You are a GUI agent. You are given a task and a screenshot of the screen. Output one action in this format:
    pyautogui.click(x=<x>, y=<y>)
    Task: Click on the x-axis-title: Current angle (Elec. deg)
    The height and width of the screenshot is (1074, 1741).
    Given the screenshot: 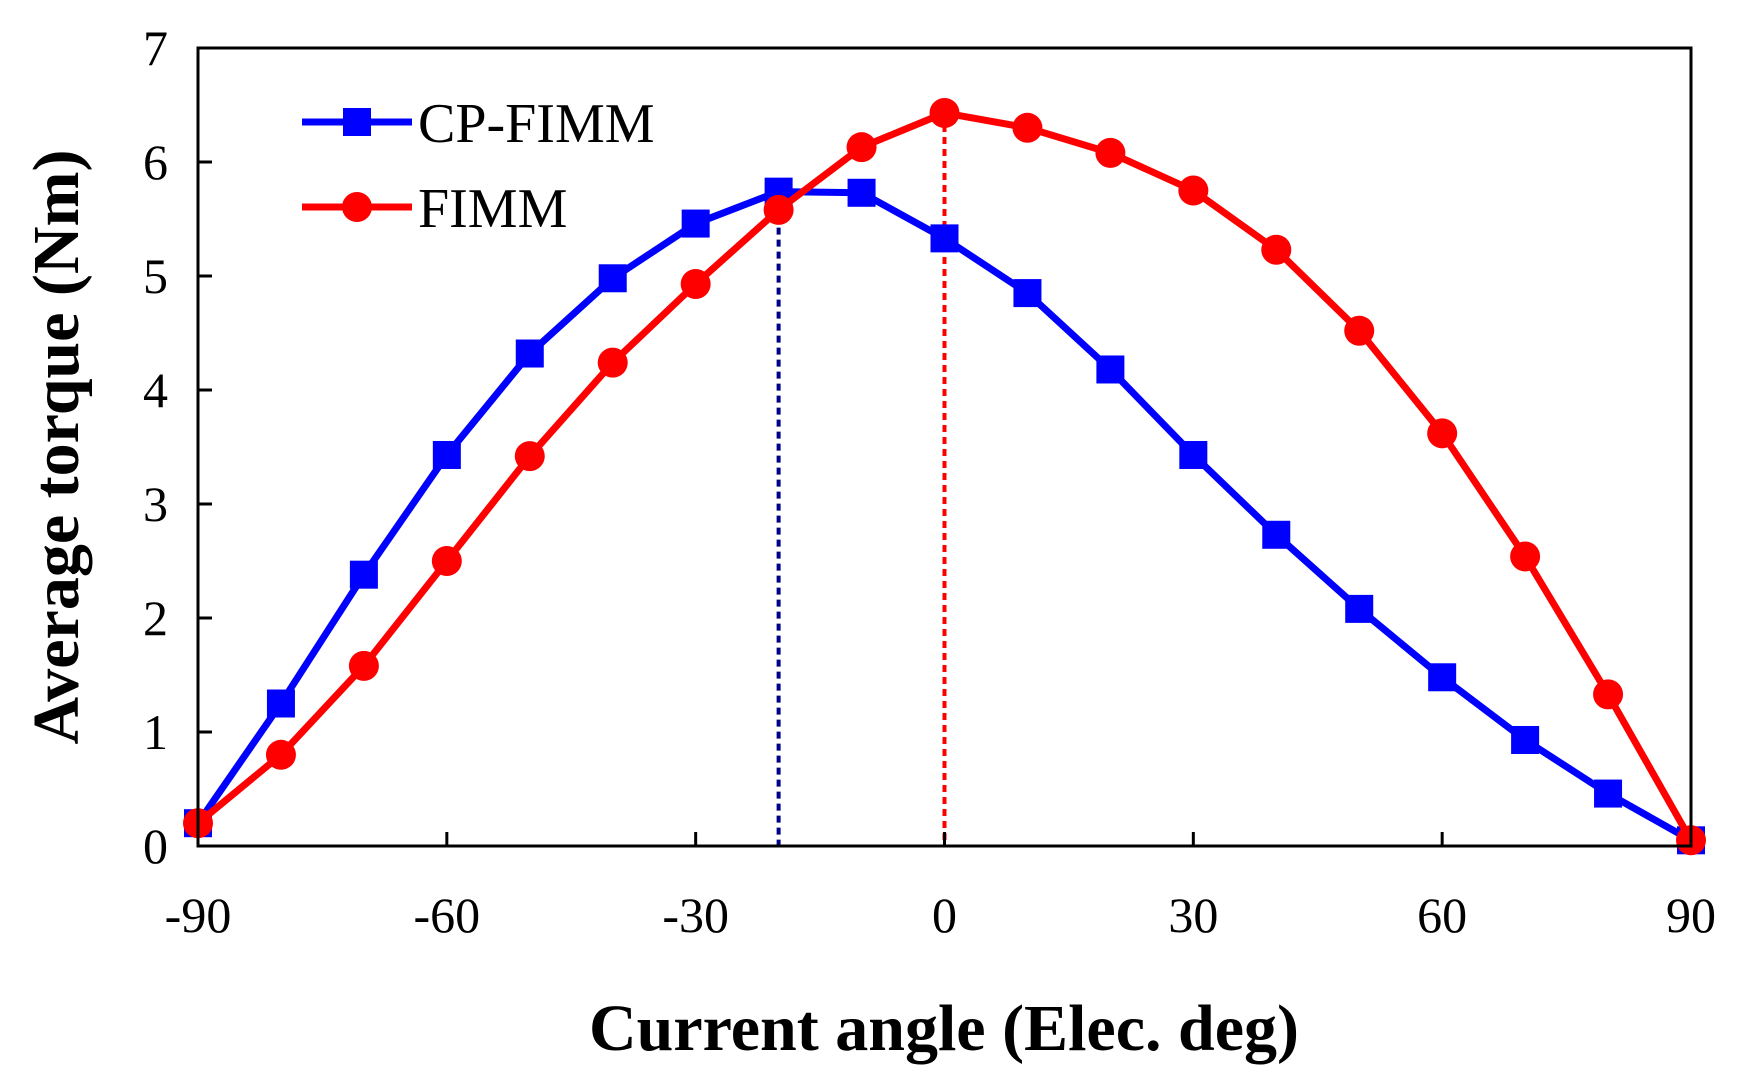 What is the action you would take?
    pyautogui.click(x=944, y=1028)
    